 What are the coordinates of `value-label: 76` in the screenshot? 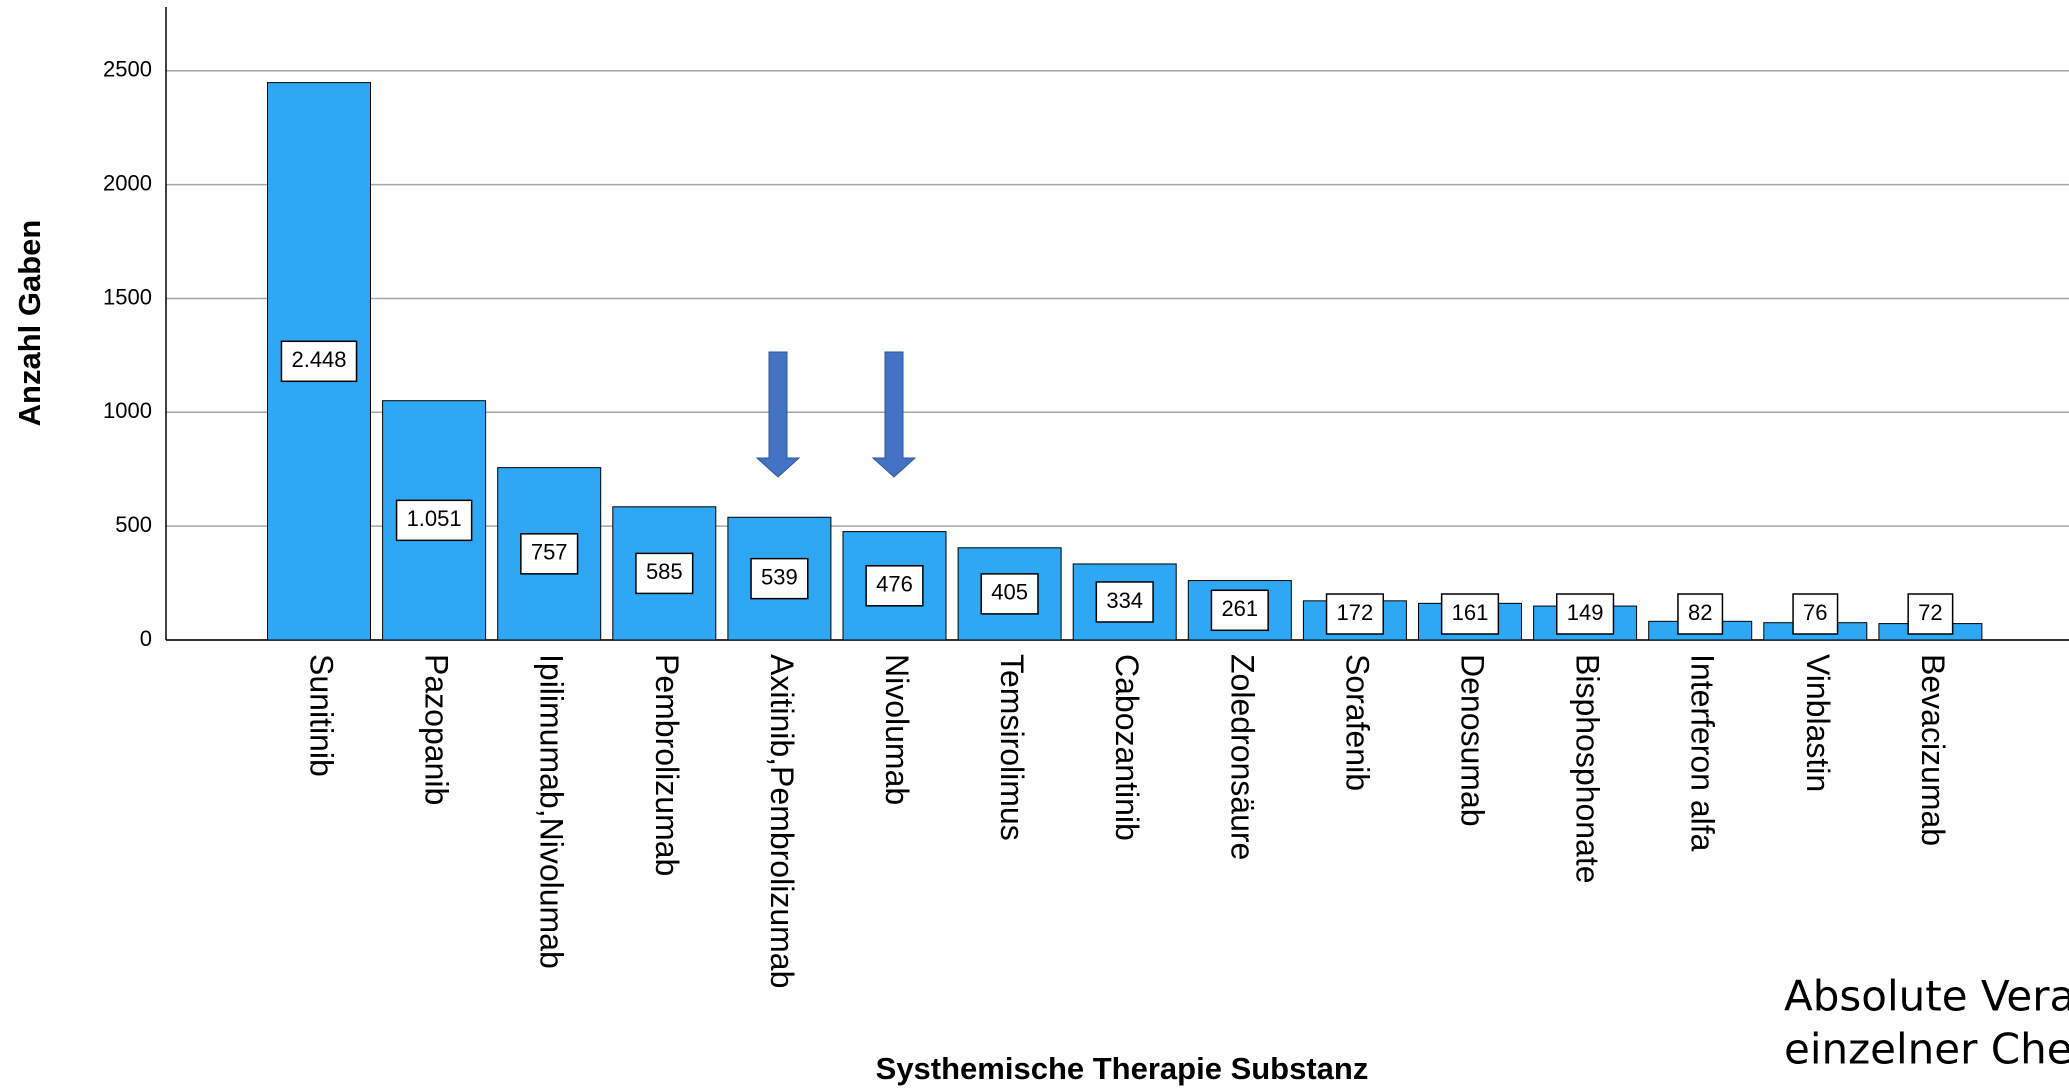 It's located at (1815, 612).